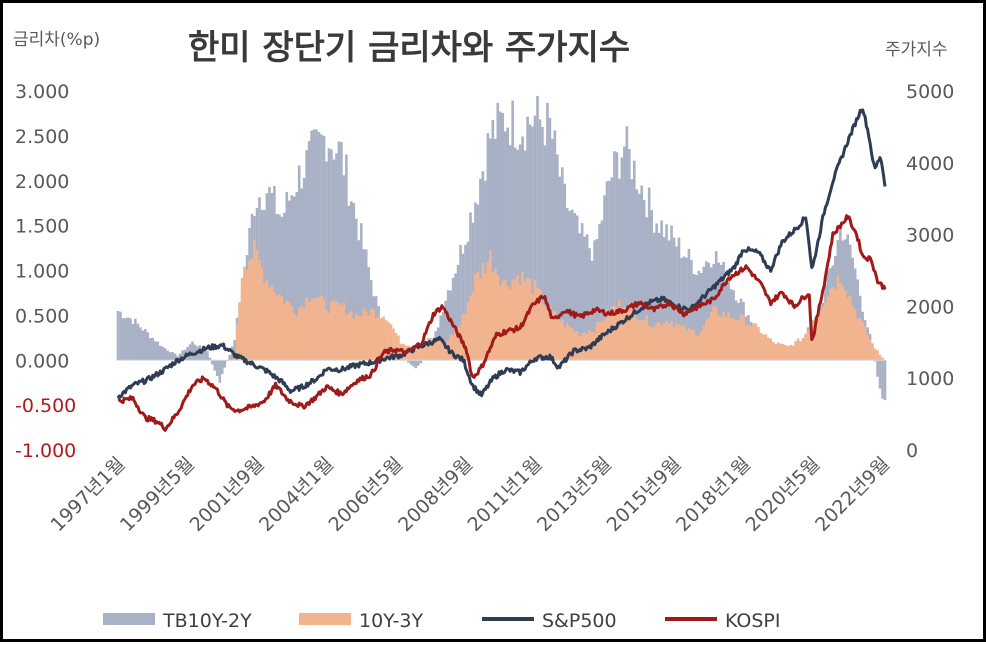 This screenshot has width=986, height=645. I want to click on left-tick-label: 3.000, so click(42, 92).